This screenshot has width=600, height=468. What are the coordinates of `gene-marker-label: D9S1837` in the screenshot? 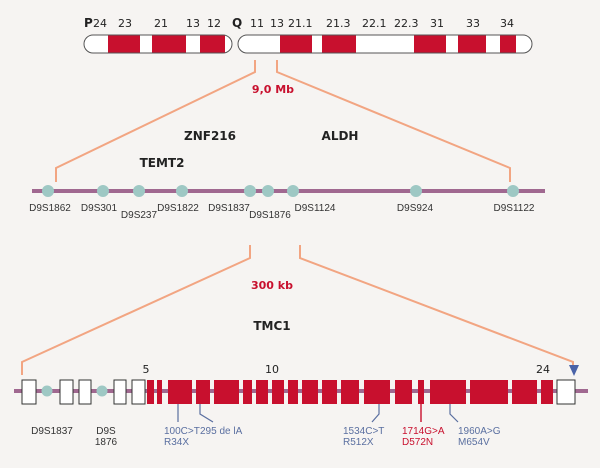 It's located at (52, 431).